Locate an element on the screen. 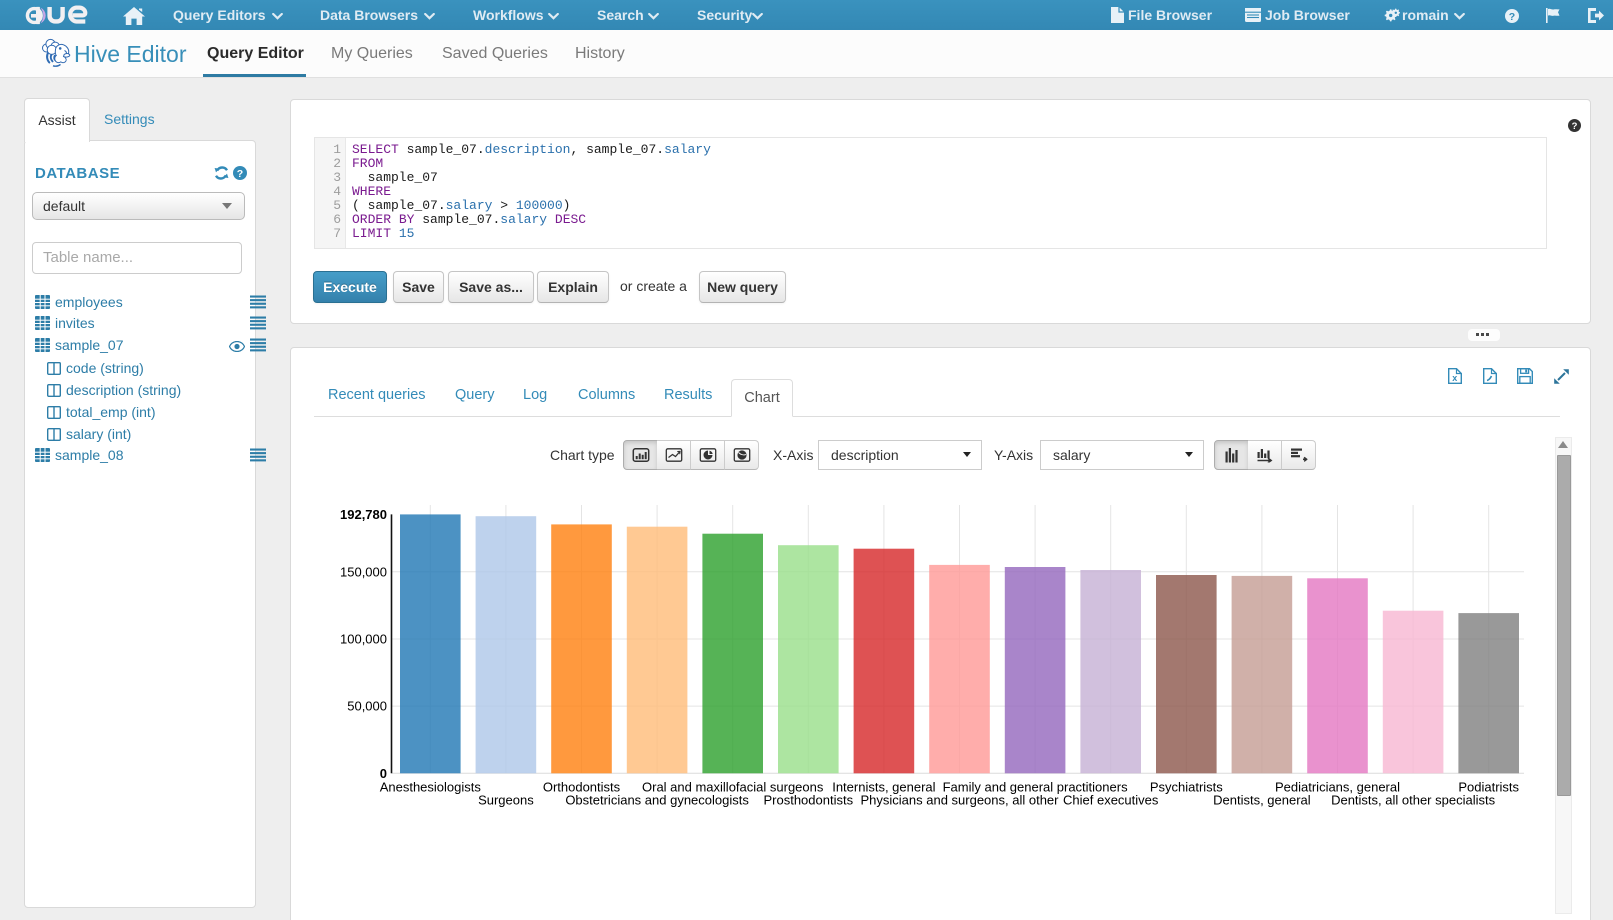 The height and width of the screenshot is (920, 1613). svg-text: Prosthodontists is located at coordinates (808, 800).